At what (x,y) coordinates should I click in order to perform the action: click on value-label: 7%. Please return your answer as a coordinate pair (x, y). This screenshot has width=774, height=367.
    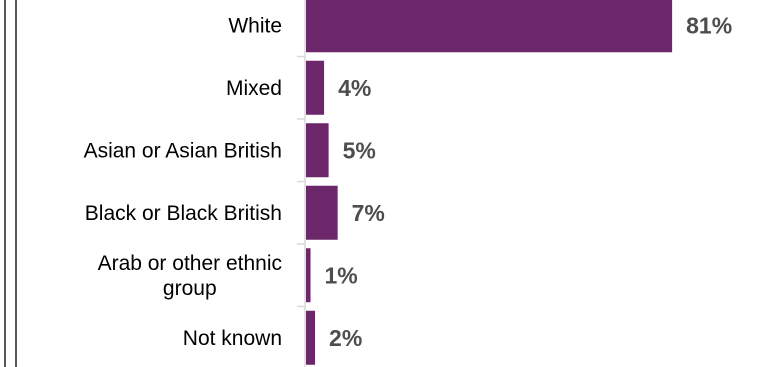
    Looking at the image, I should click on (368, 213).